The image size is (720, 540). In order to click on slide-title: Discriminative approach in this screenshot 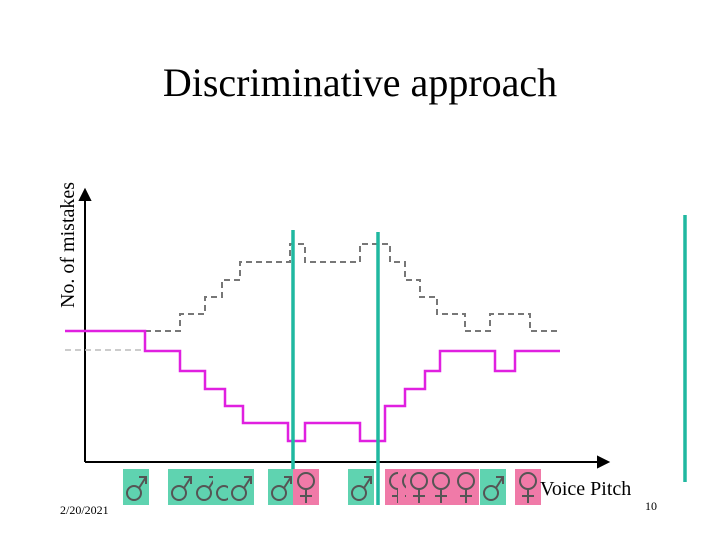, I will do `click(360, 82)`.